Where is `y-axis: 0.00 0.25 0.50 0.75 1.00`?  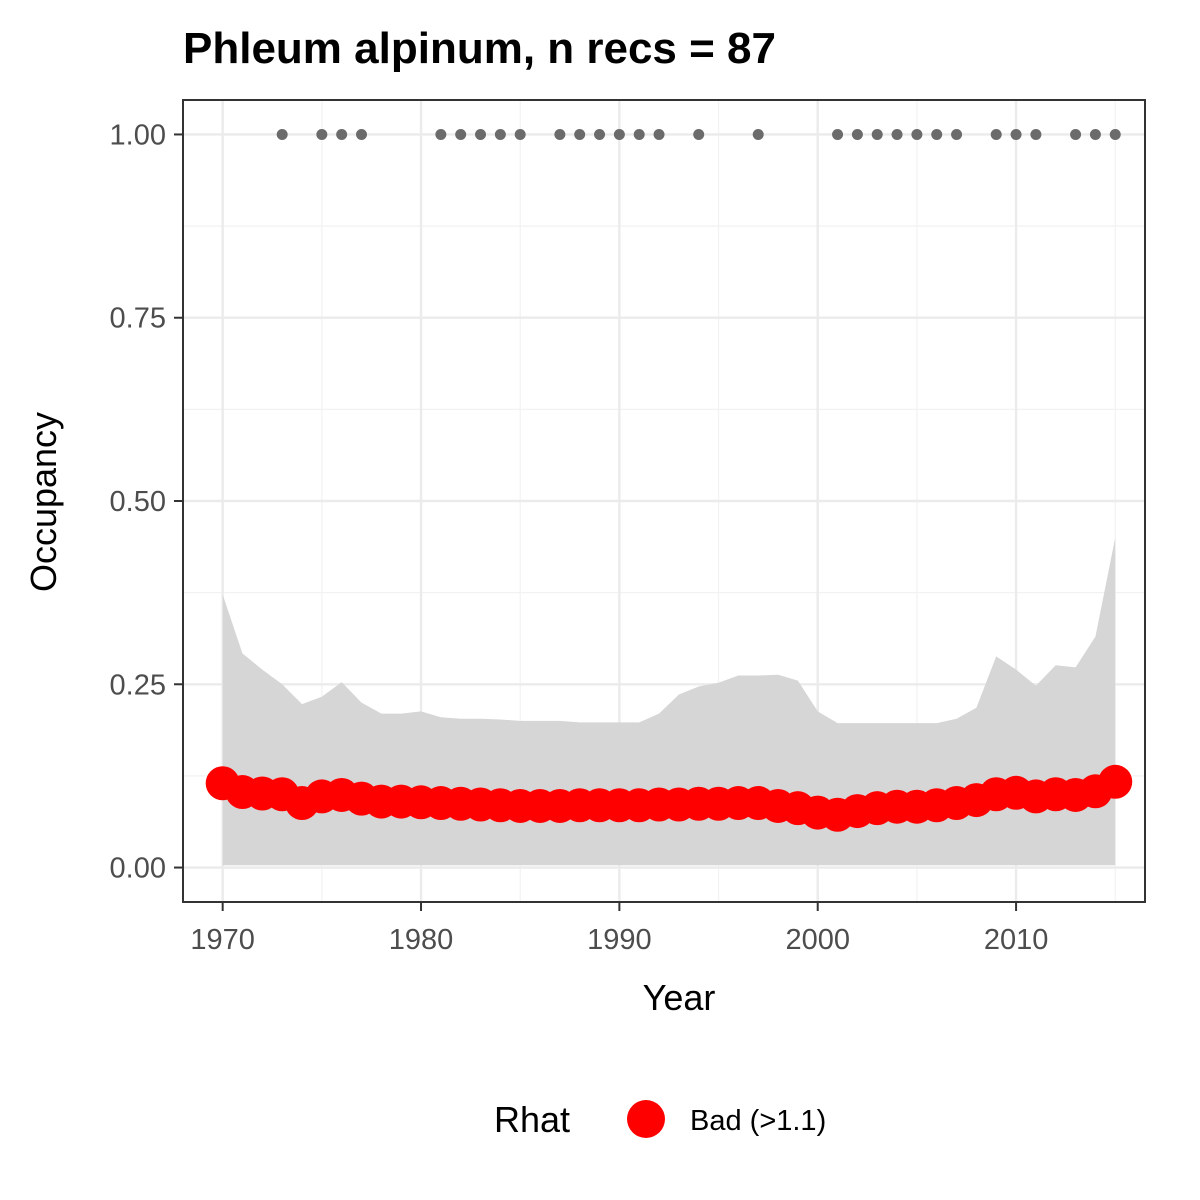
y-axis: 0.00 0.25 0.50 0.75 1.00 is located at coordinates (146, 501).